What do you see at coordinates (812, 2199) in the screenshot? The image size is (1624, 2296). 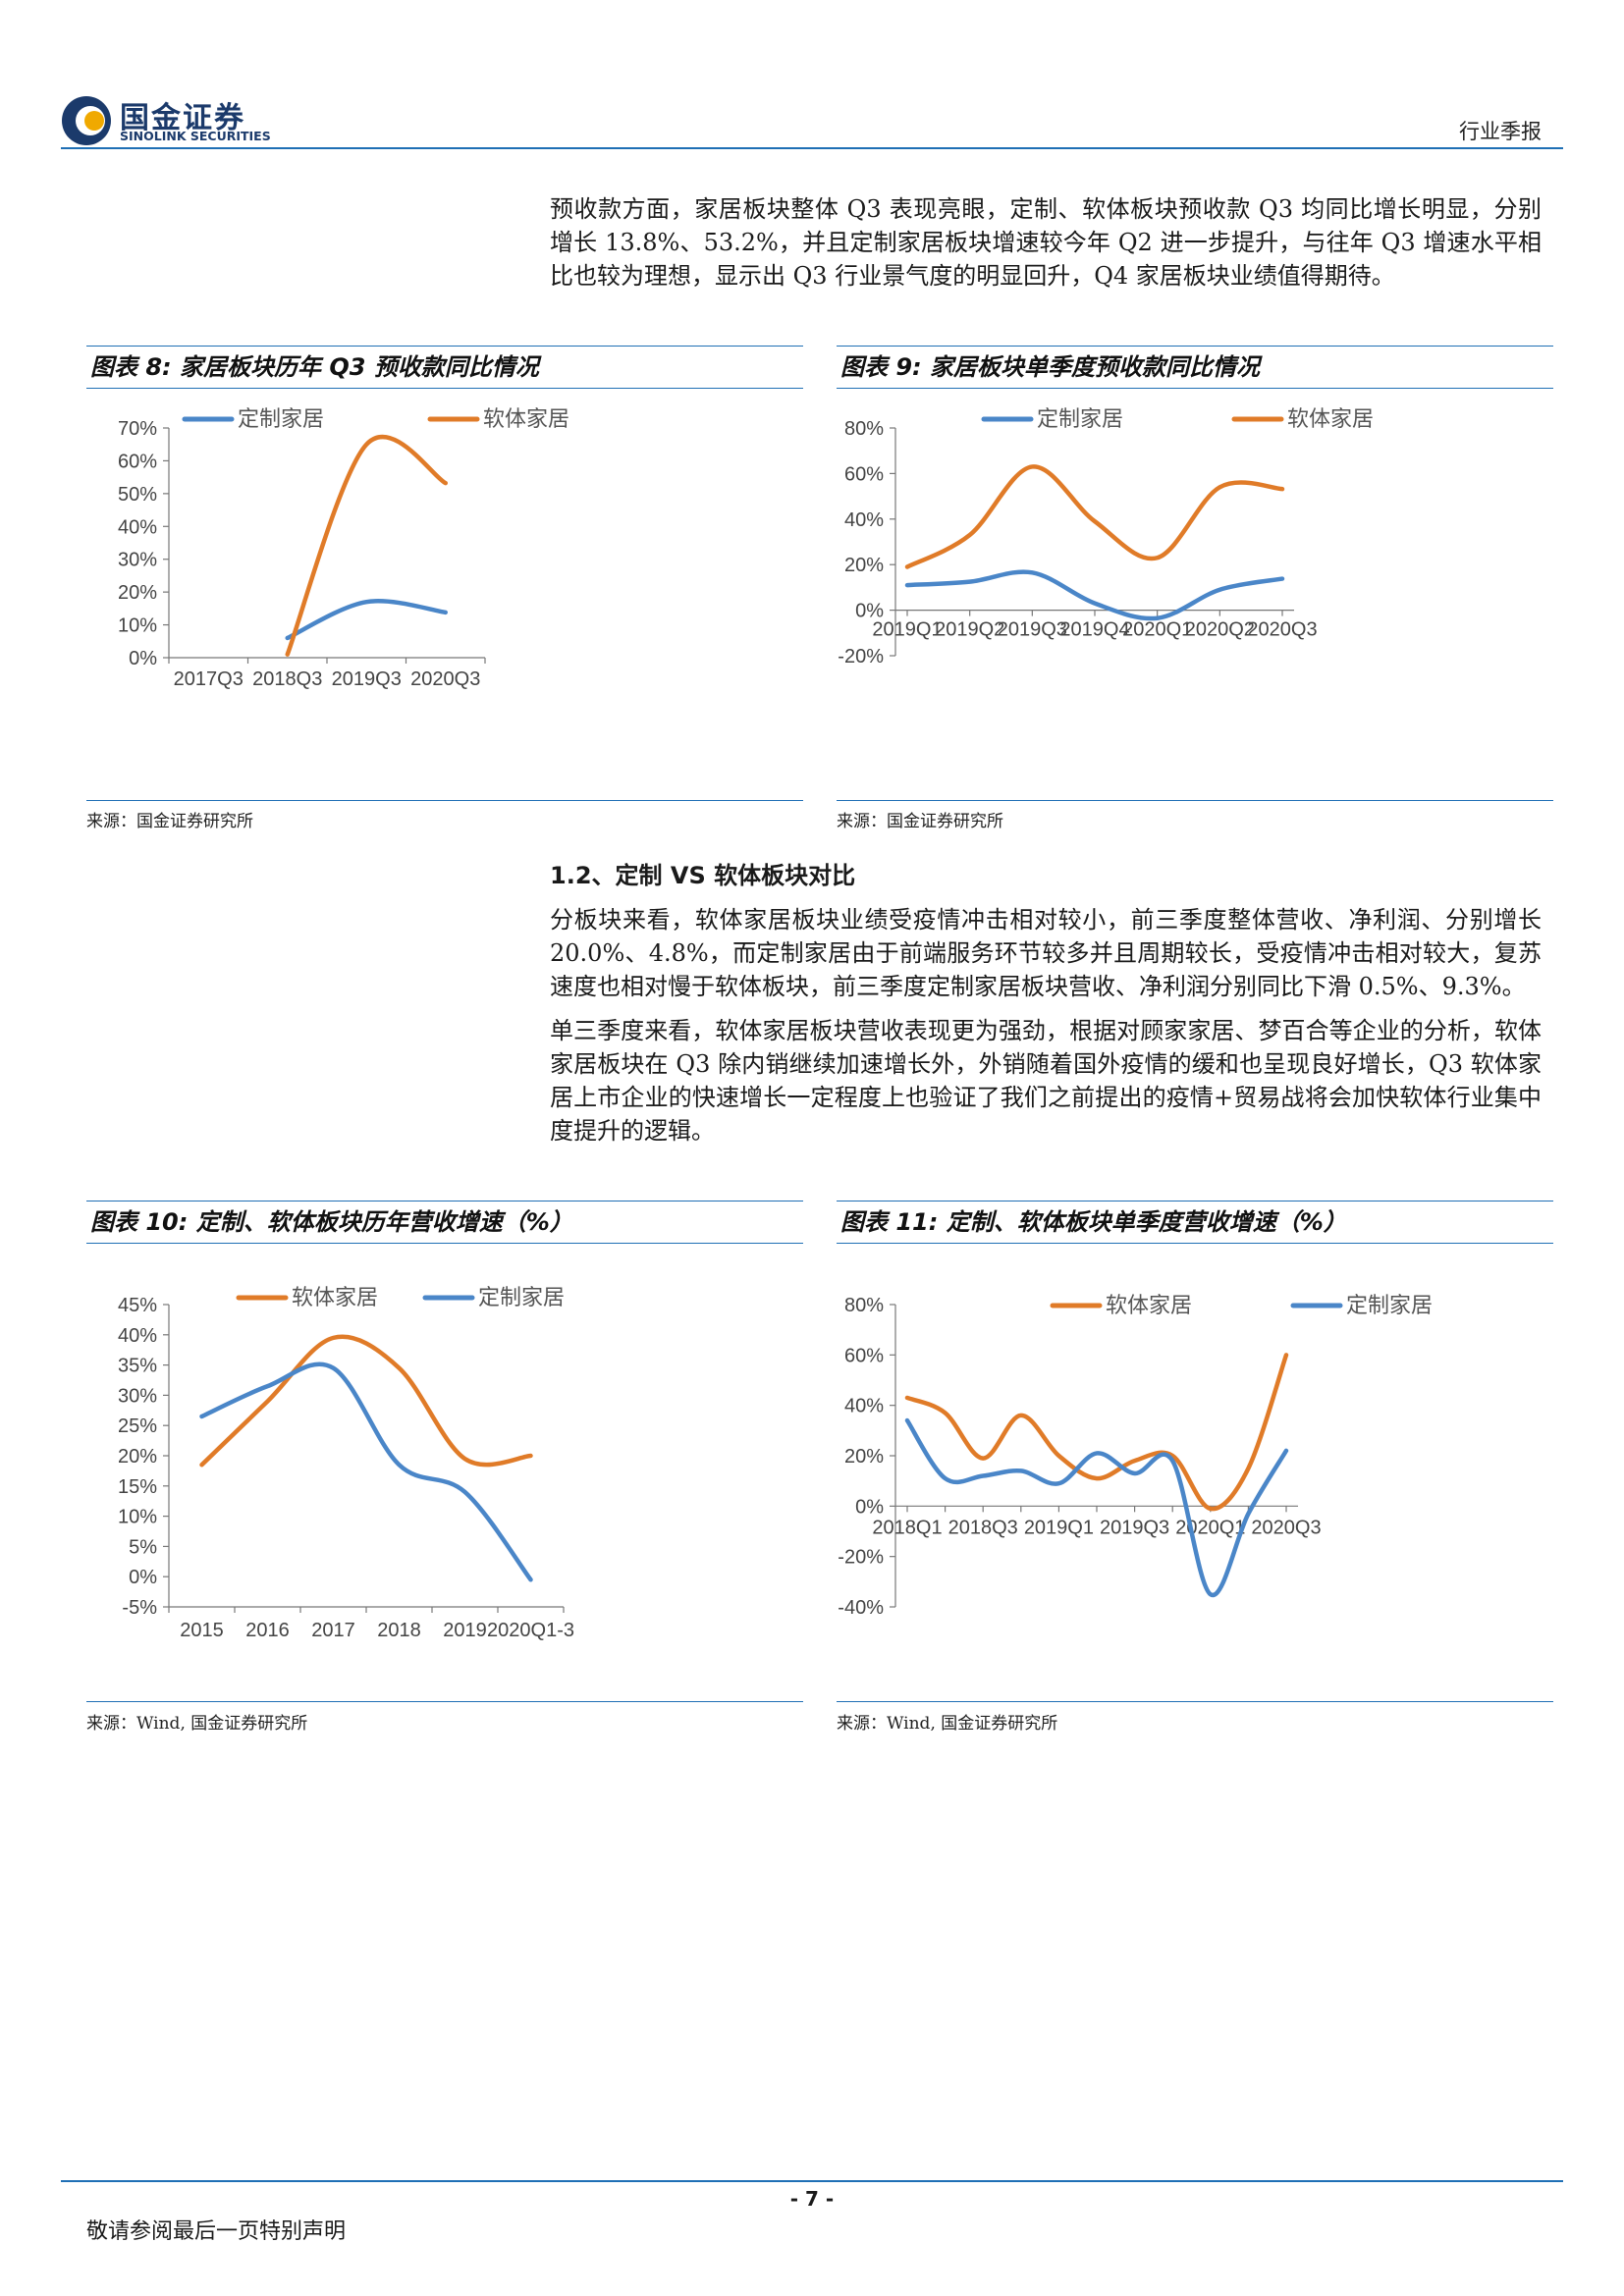 I see `page-number: - 7 -` at bounding box center [812, 2199].